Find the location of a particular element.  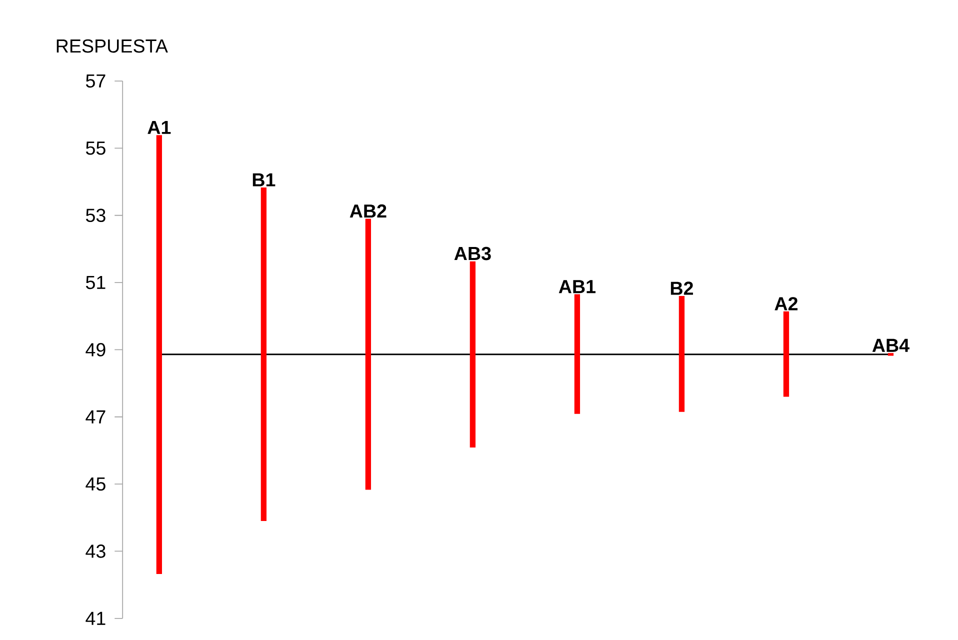

y-tick-label: 55 is located at coordinates (96, 148).